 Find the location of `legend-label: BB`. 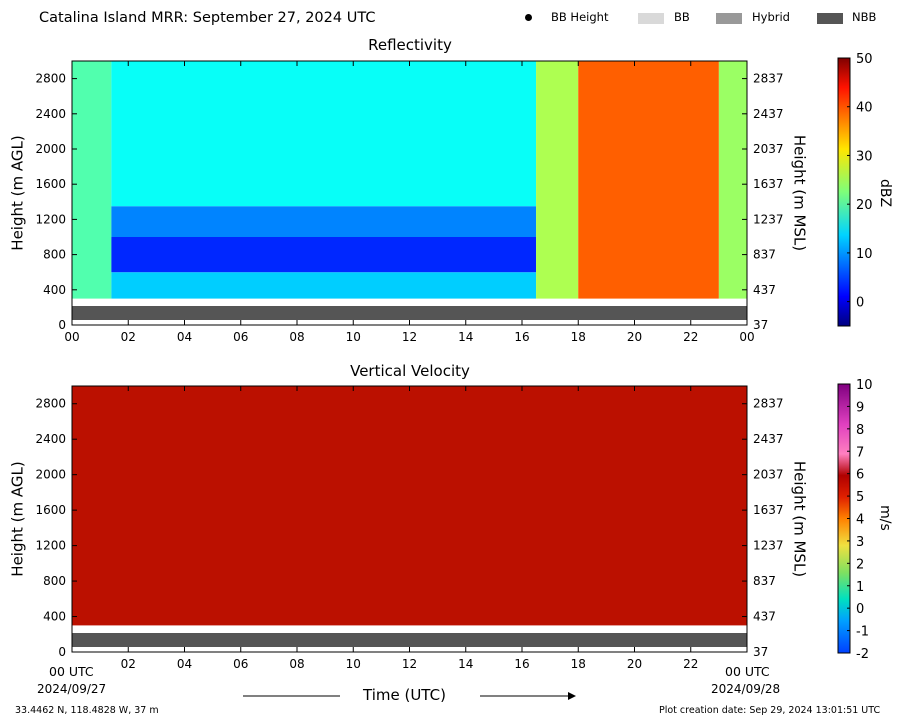

legend-label: BB is located at coordinates (682, 17).